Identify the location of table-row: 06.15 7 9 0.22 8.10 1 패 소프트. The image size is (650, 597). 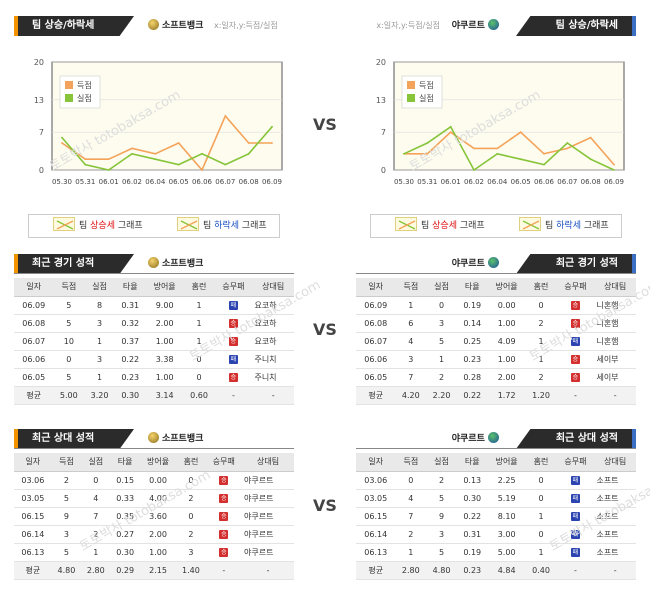
(496, 516).